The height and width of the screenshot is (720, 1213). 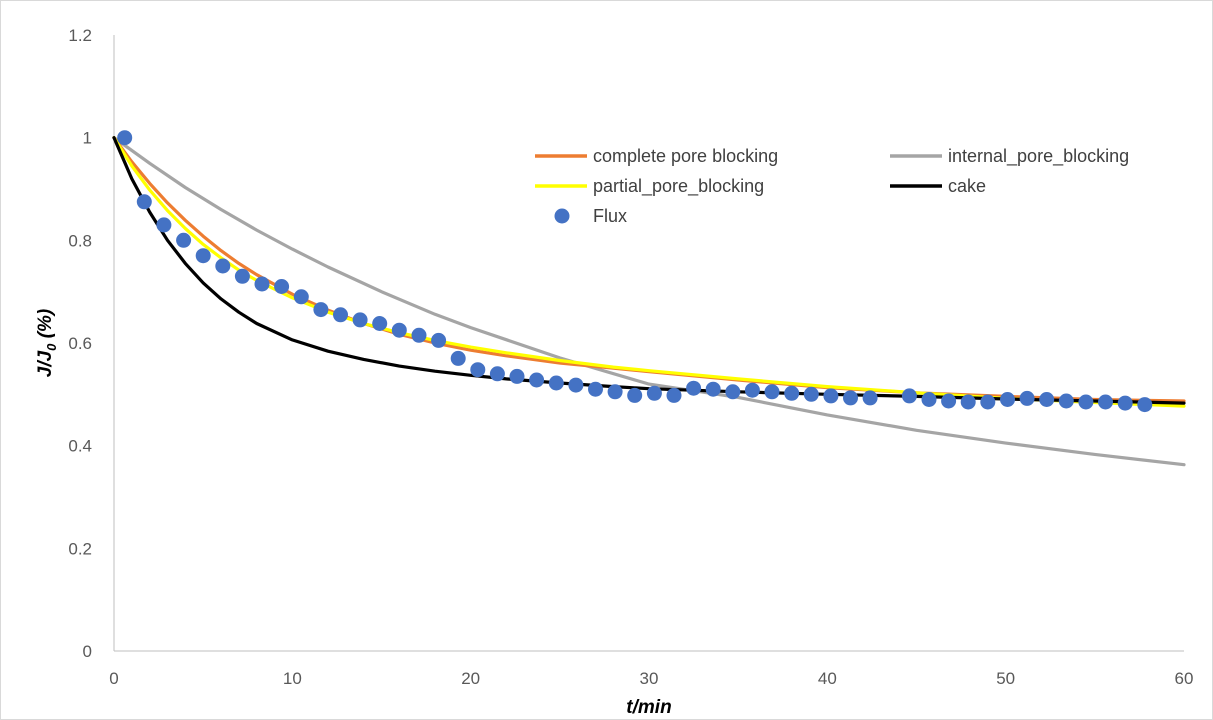 I want to click on legend-label-flux: Flux, so click(x=610, y=216).